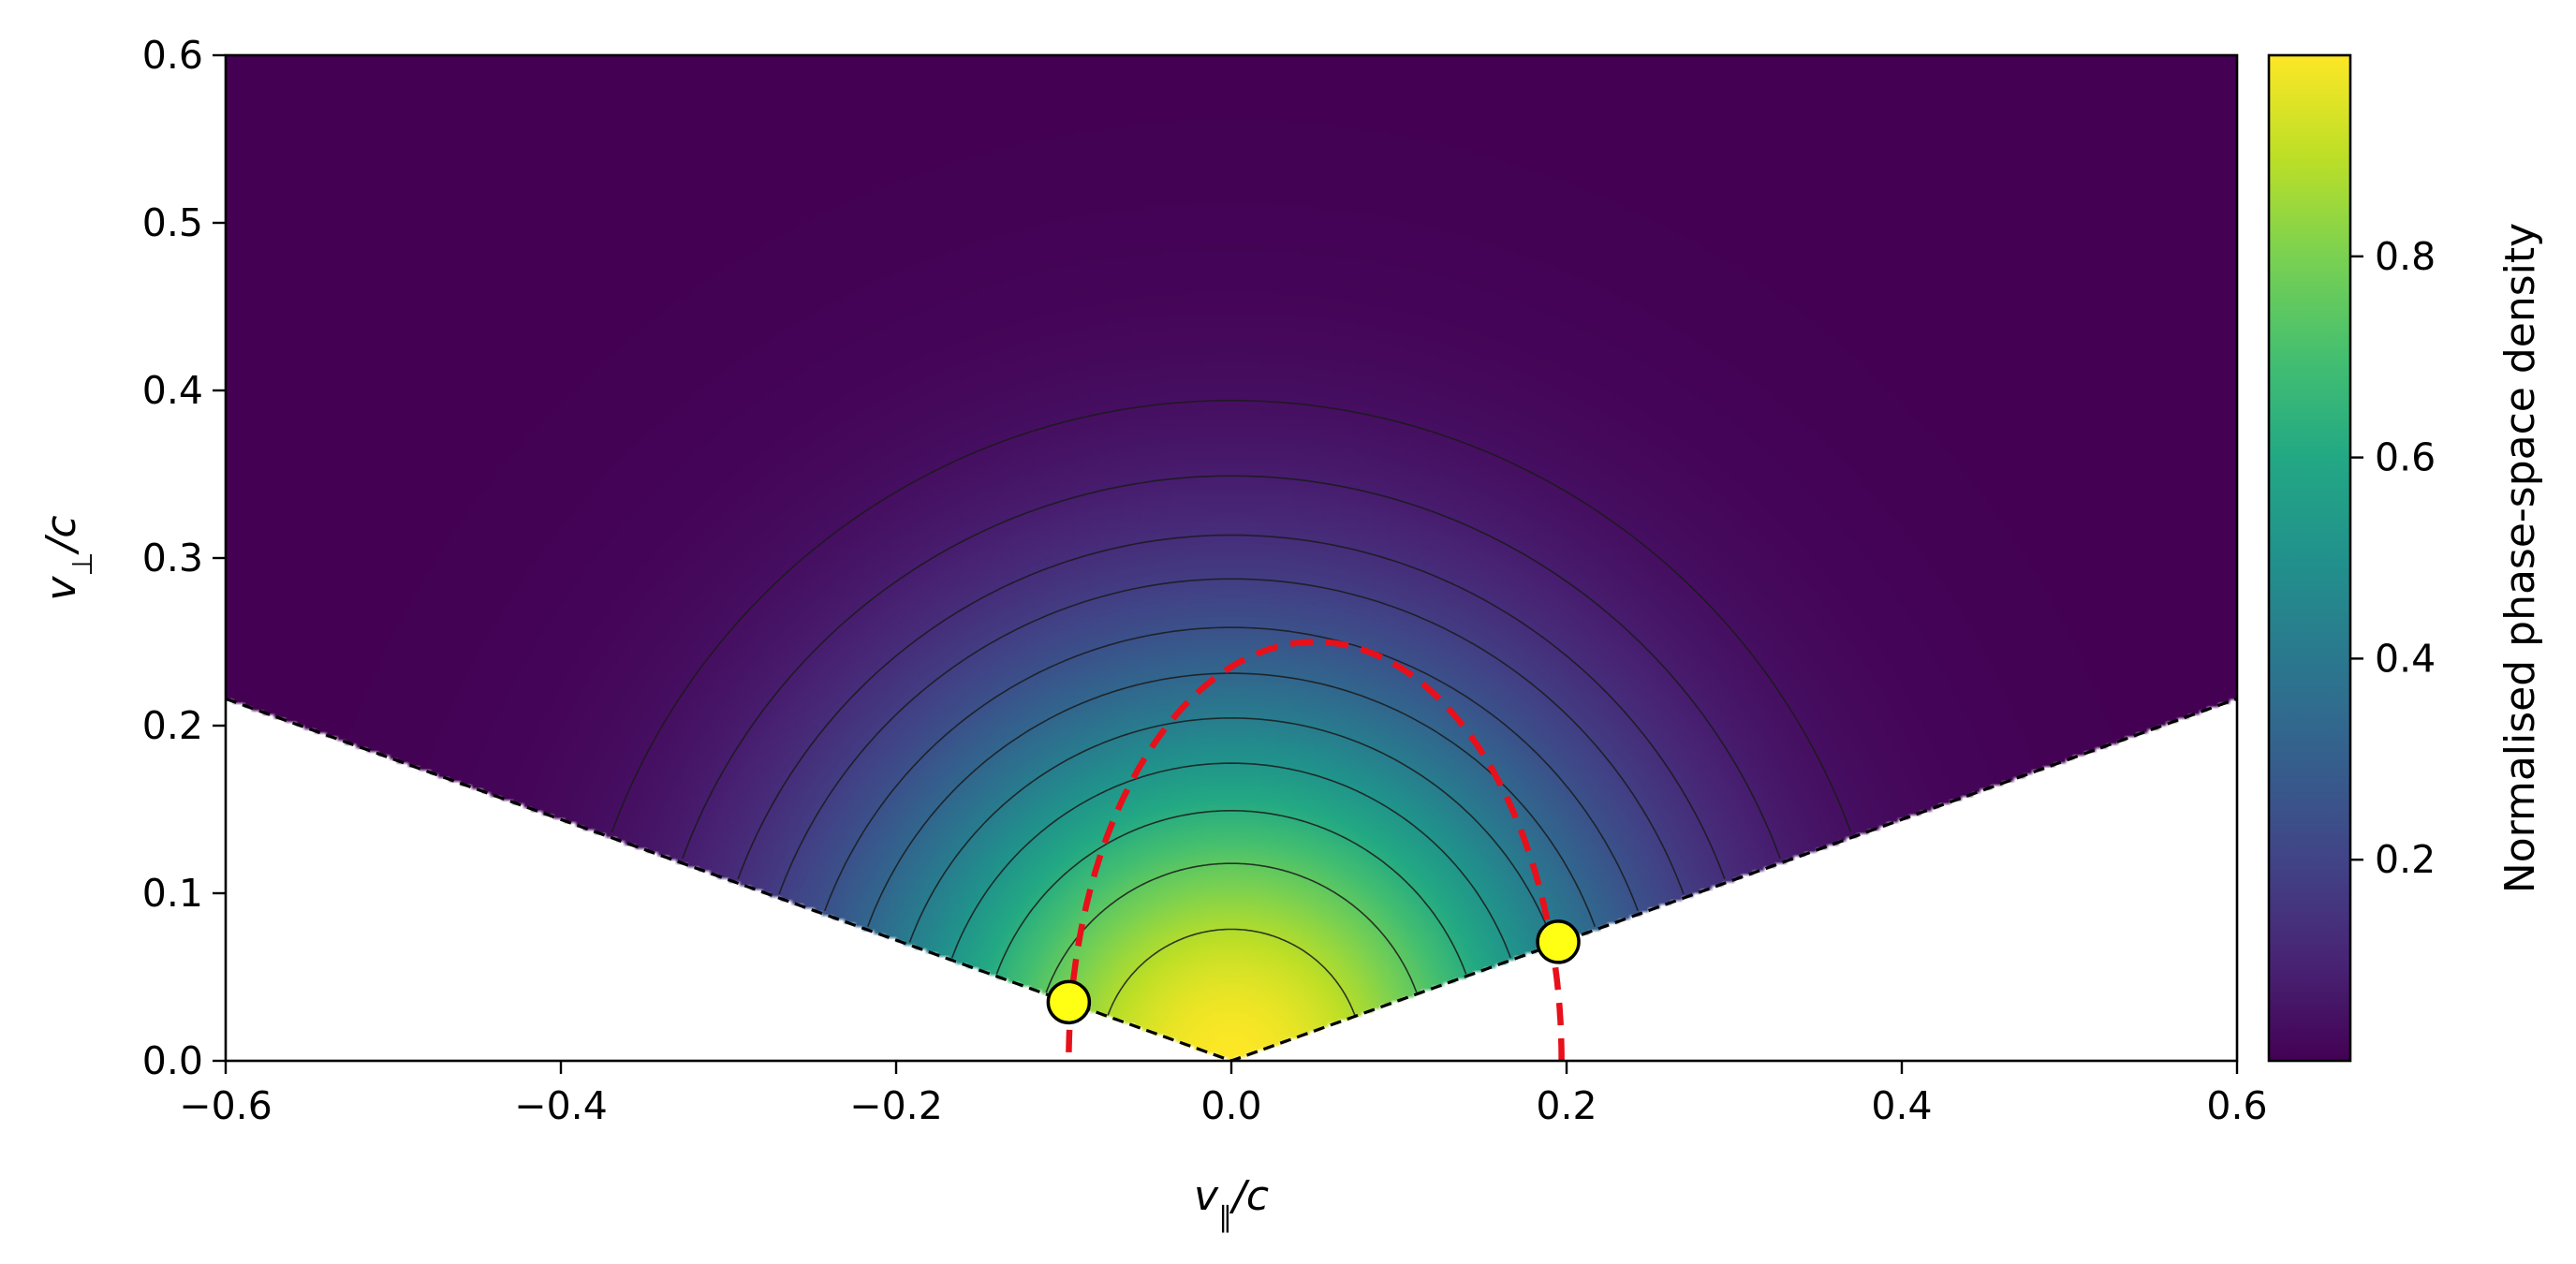 Image resolution: width=2576 pixels, height=1264 pixels. What do you see at coordinates (172, 725) in the screenshot?
I see `y-tick-label: 0.2` at bounding box center [172, 725].